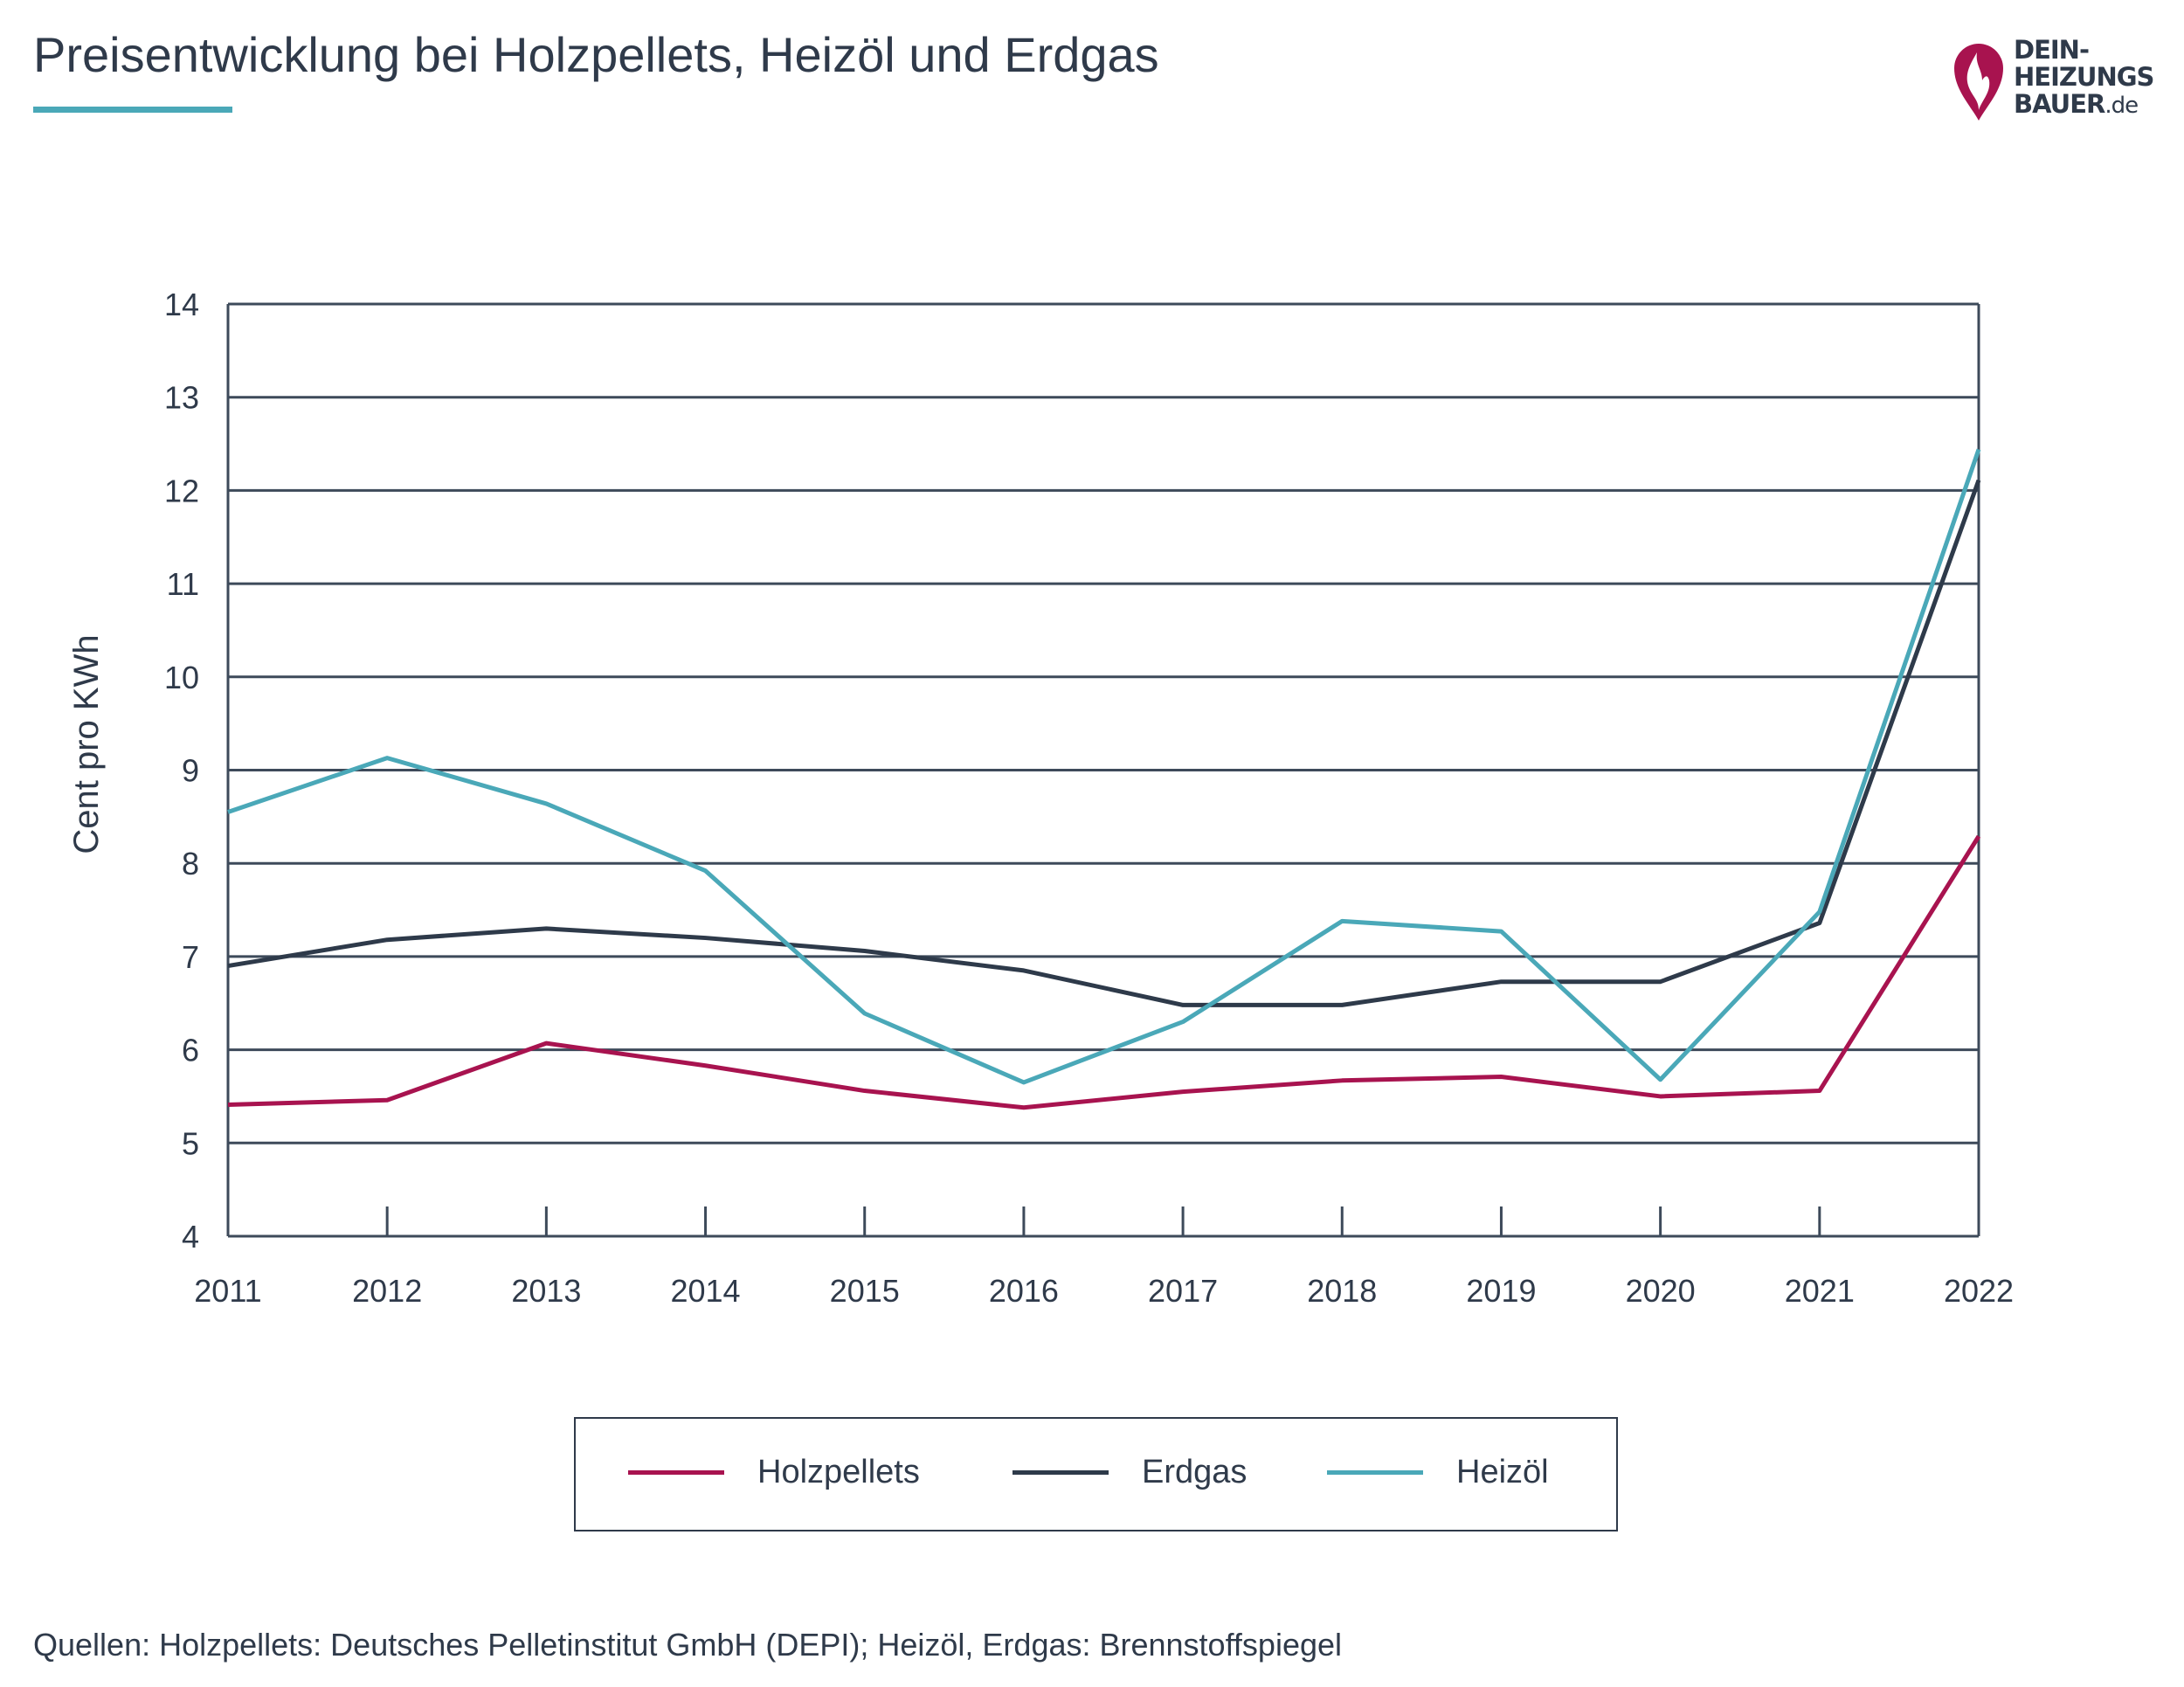  Describe the element at coordinates (2052, 50) in the screenshot. I see `logo-line-1: DEIN-` at that location.